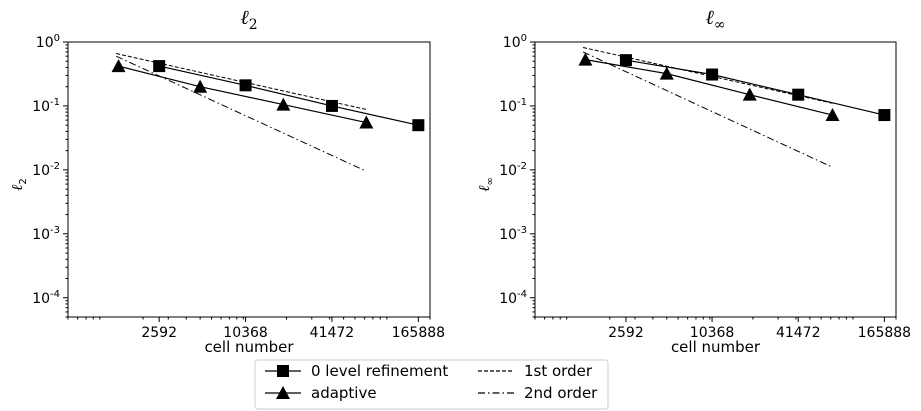 The image size is (921, 411). What do you see at coordinates (283, 371) in the screenshot?
I see `legend-marker-square` at bounding box center [283, 371].